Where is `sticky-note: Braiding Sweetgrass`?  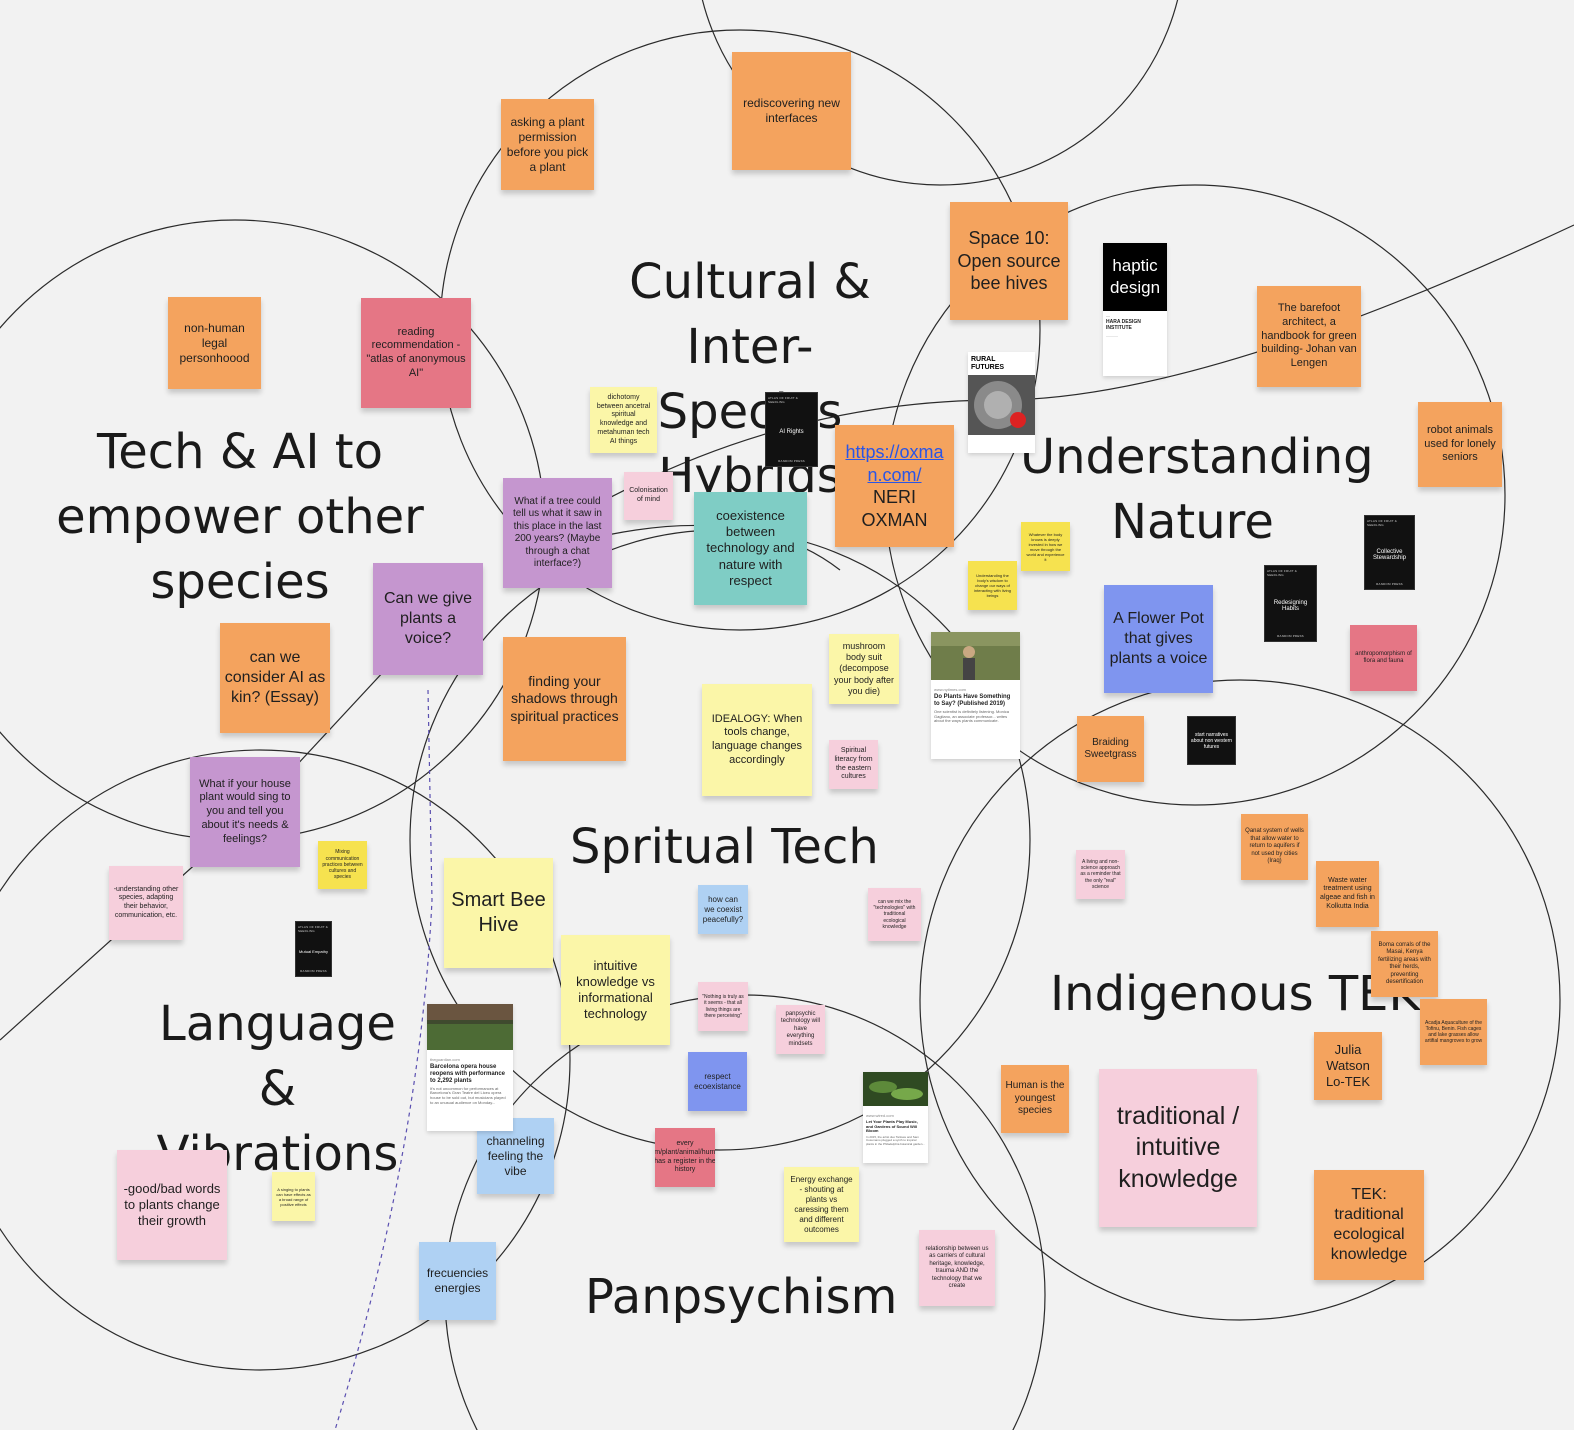 sticky-note: Braiding Sweetgrass is located at coordinates (1110, 749).